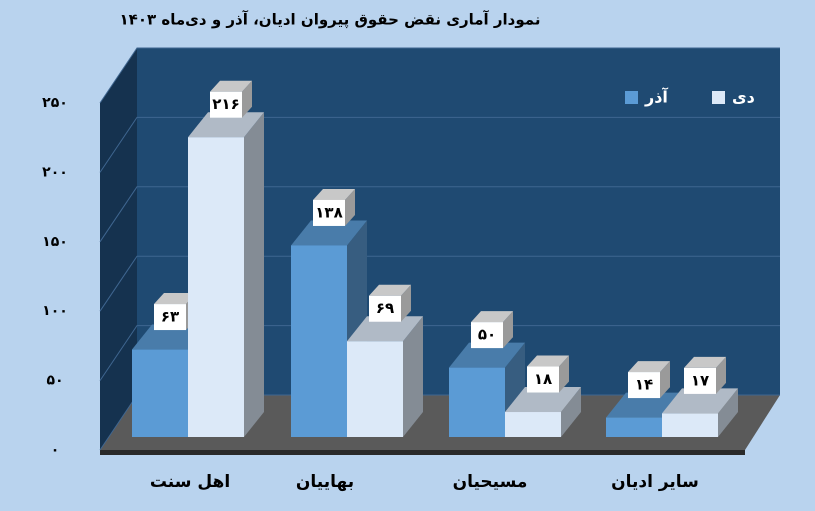 Image resolution: width=815 pixels, height=511 pixels. What do you see at coordinates (190, 482) in the screenshot?
I see `x-tick-label: اهل سنت` at bounding box center [190, 482].